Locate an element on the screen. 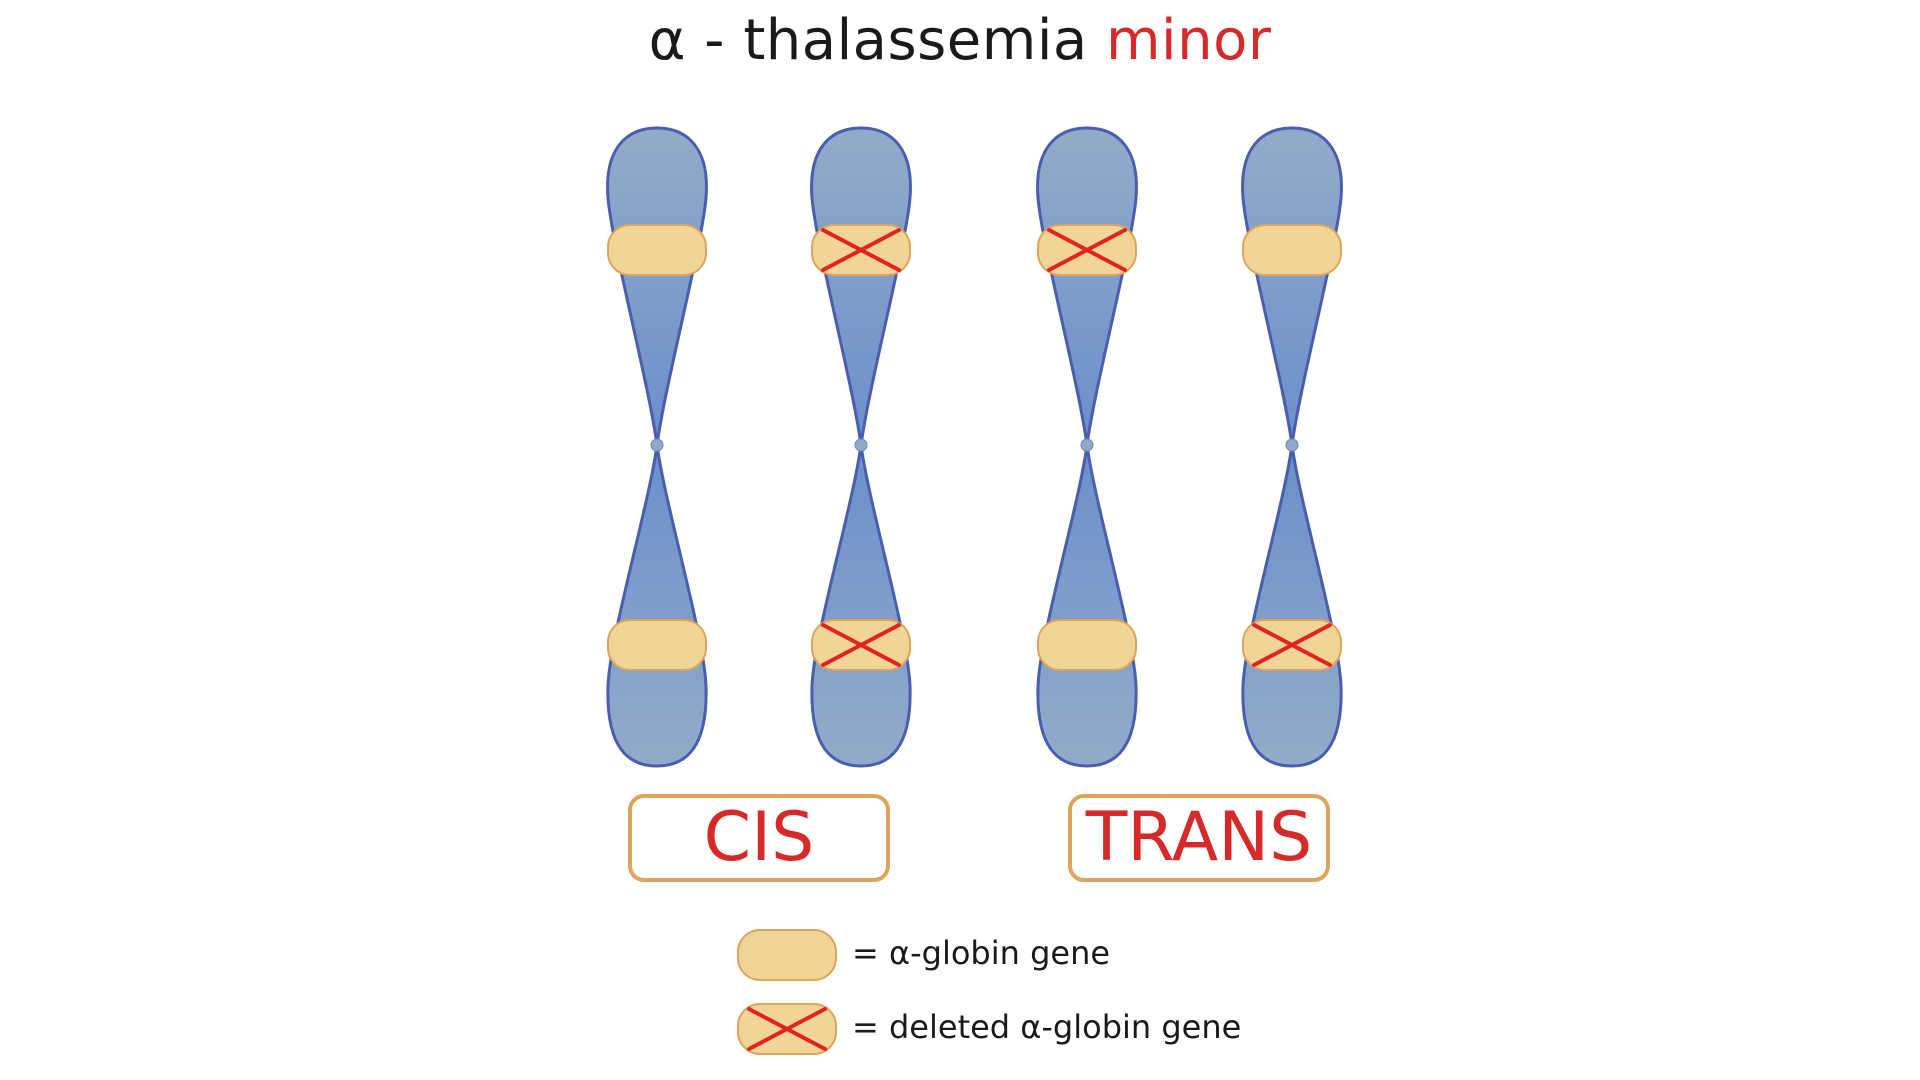  legend-swatches is located at coordinates (787, 992).